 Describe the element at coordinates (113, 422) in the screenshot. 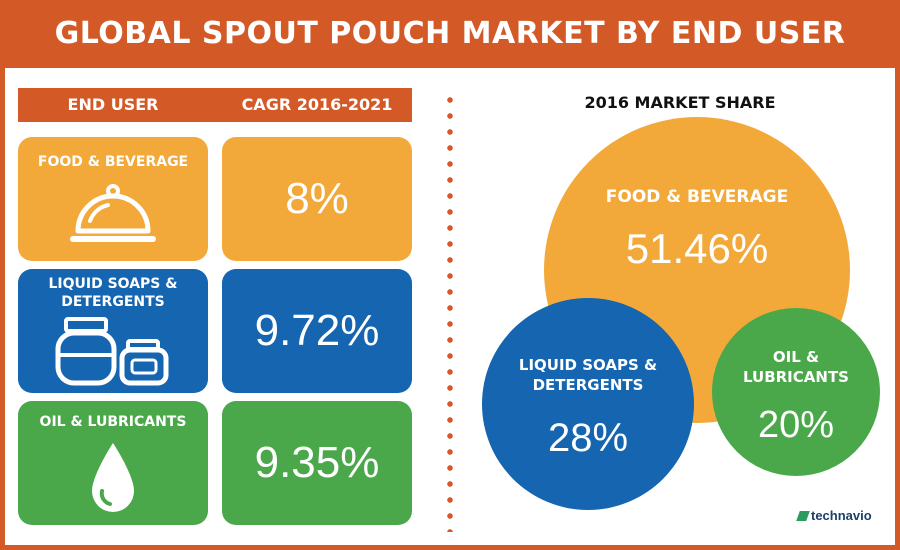

I see `end-user-name: OIL & LUBRICANTS` at that location.